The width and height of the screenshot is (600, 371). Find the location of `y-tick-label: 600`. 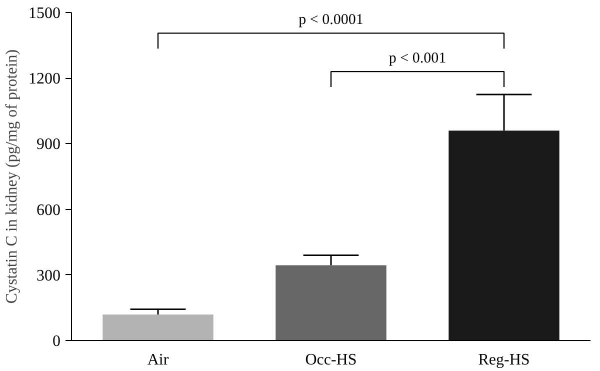

y-tick-label: 600 is located at coordinates (48, 210).